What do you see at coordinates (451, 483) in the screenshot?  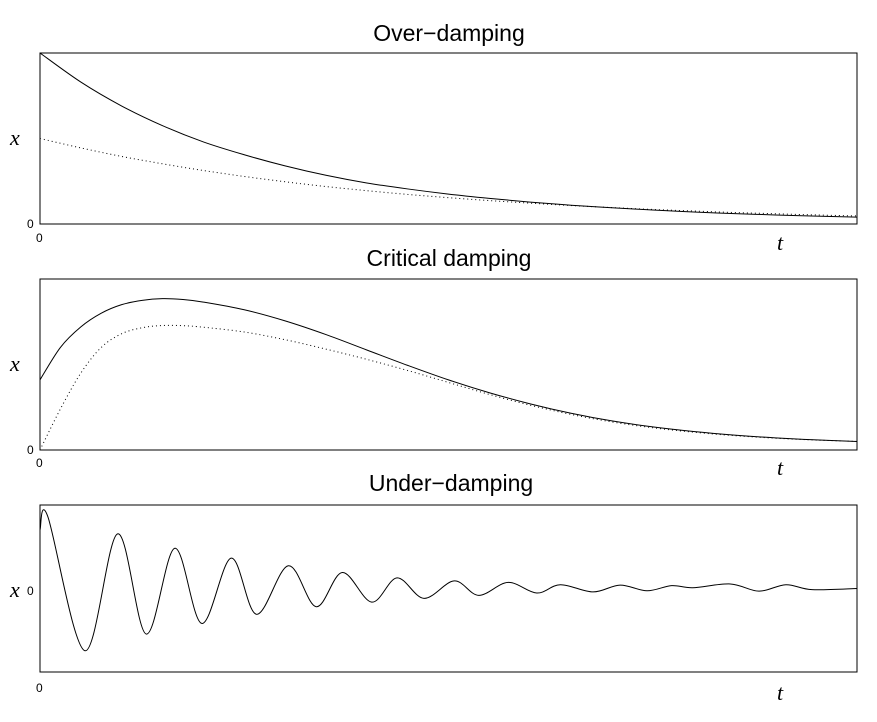 I see `chart-title: Under−damping` at bounding box center [451, 483].